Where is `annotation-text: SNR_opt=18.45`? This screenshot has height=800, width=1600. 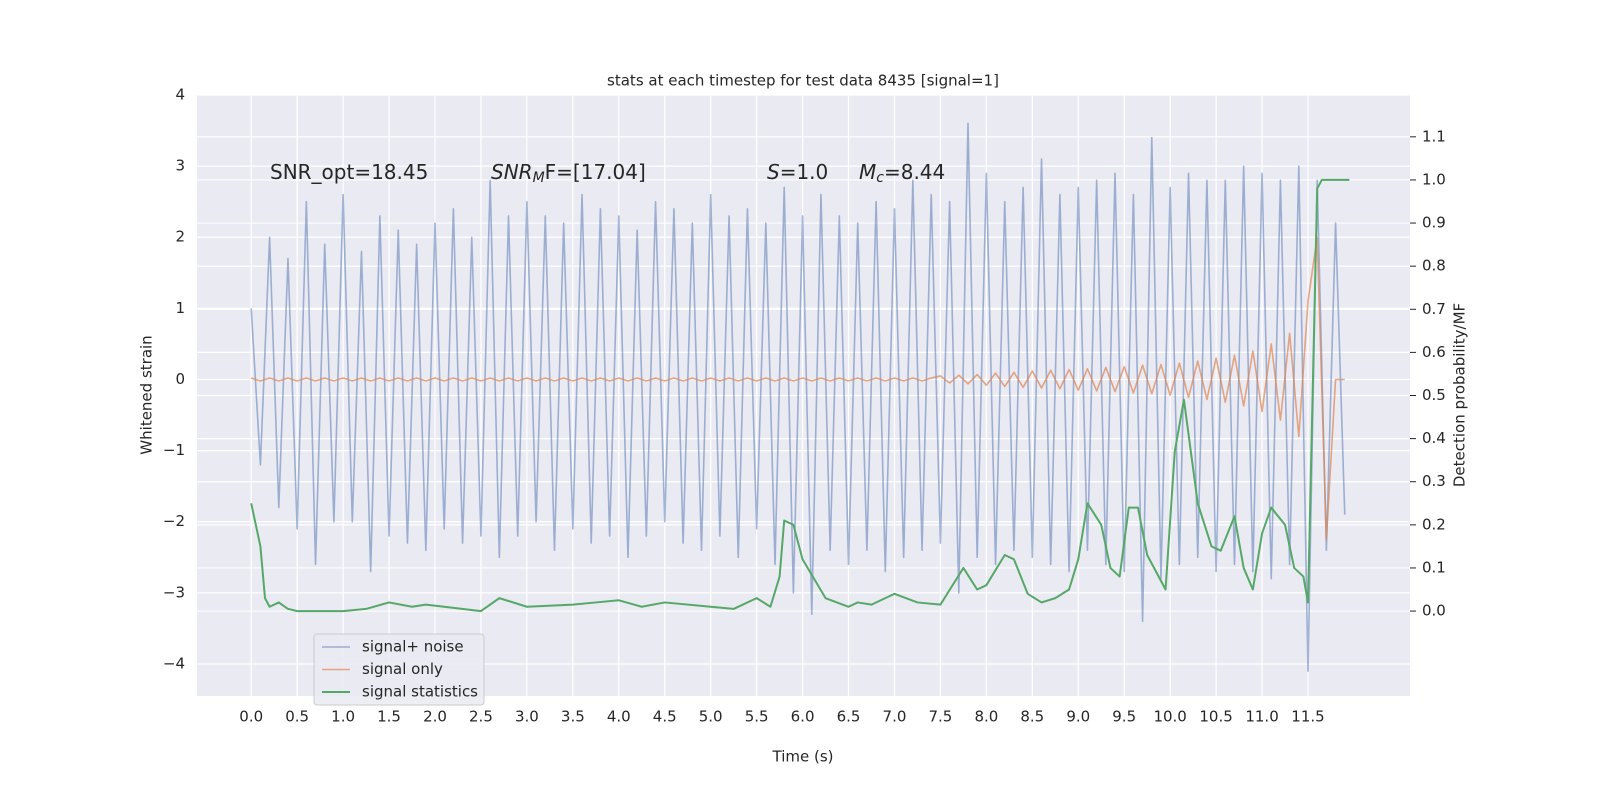 annotation-text: SNR_opt=18.45 is located at coordinates (349, 172).